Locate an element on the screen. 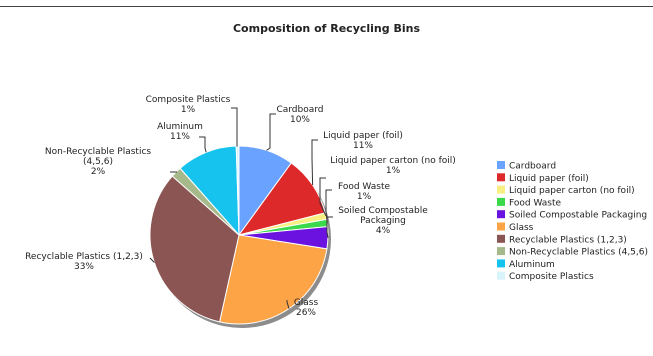 Image resolution: width=653 pixels, height=356 pixels. leader-line-glass is located at coordinates (288, 304).